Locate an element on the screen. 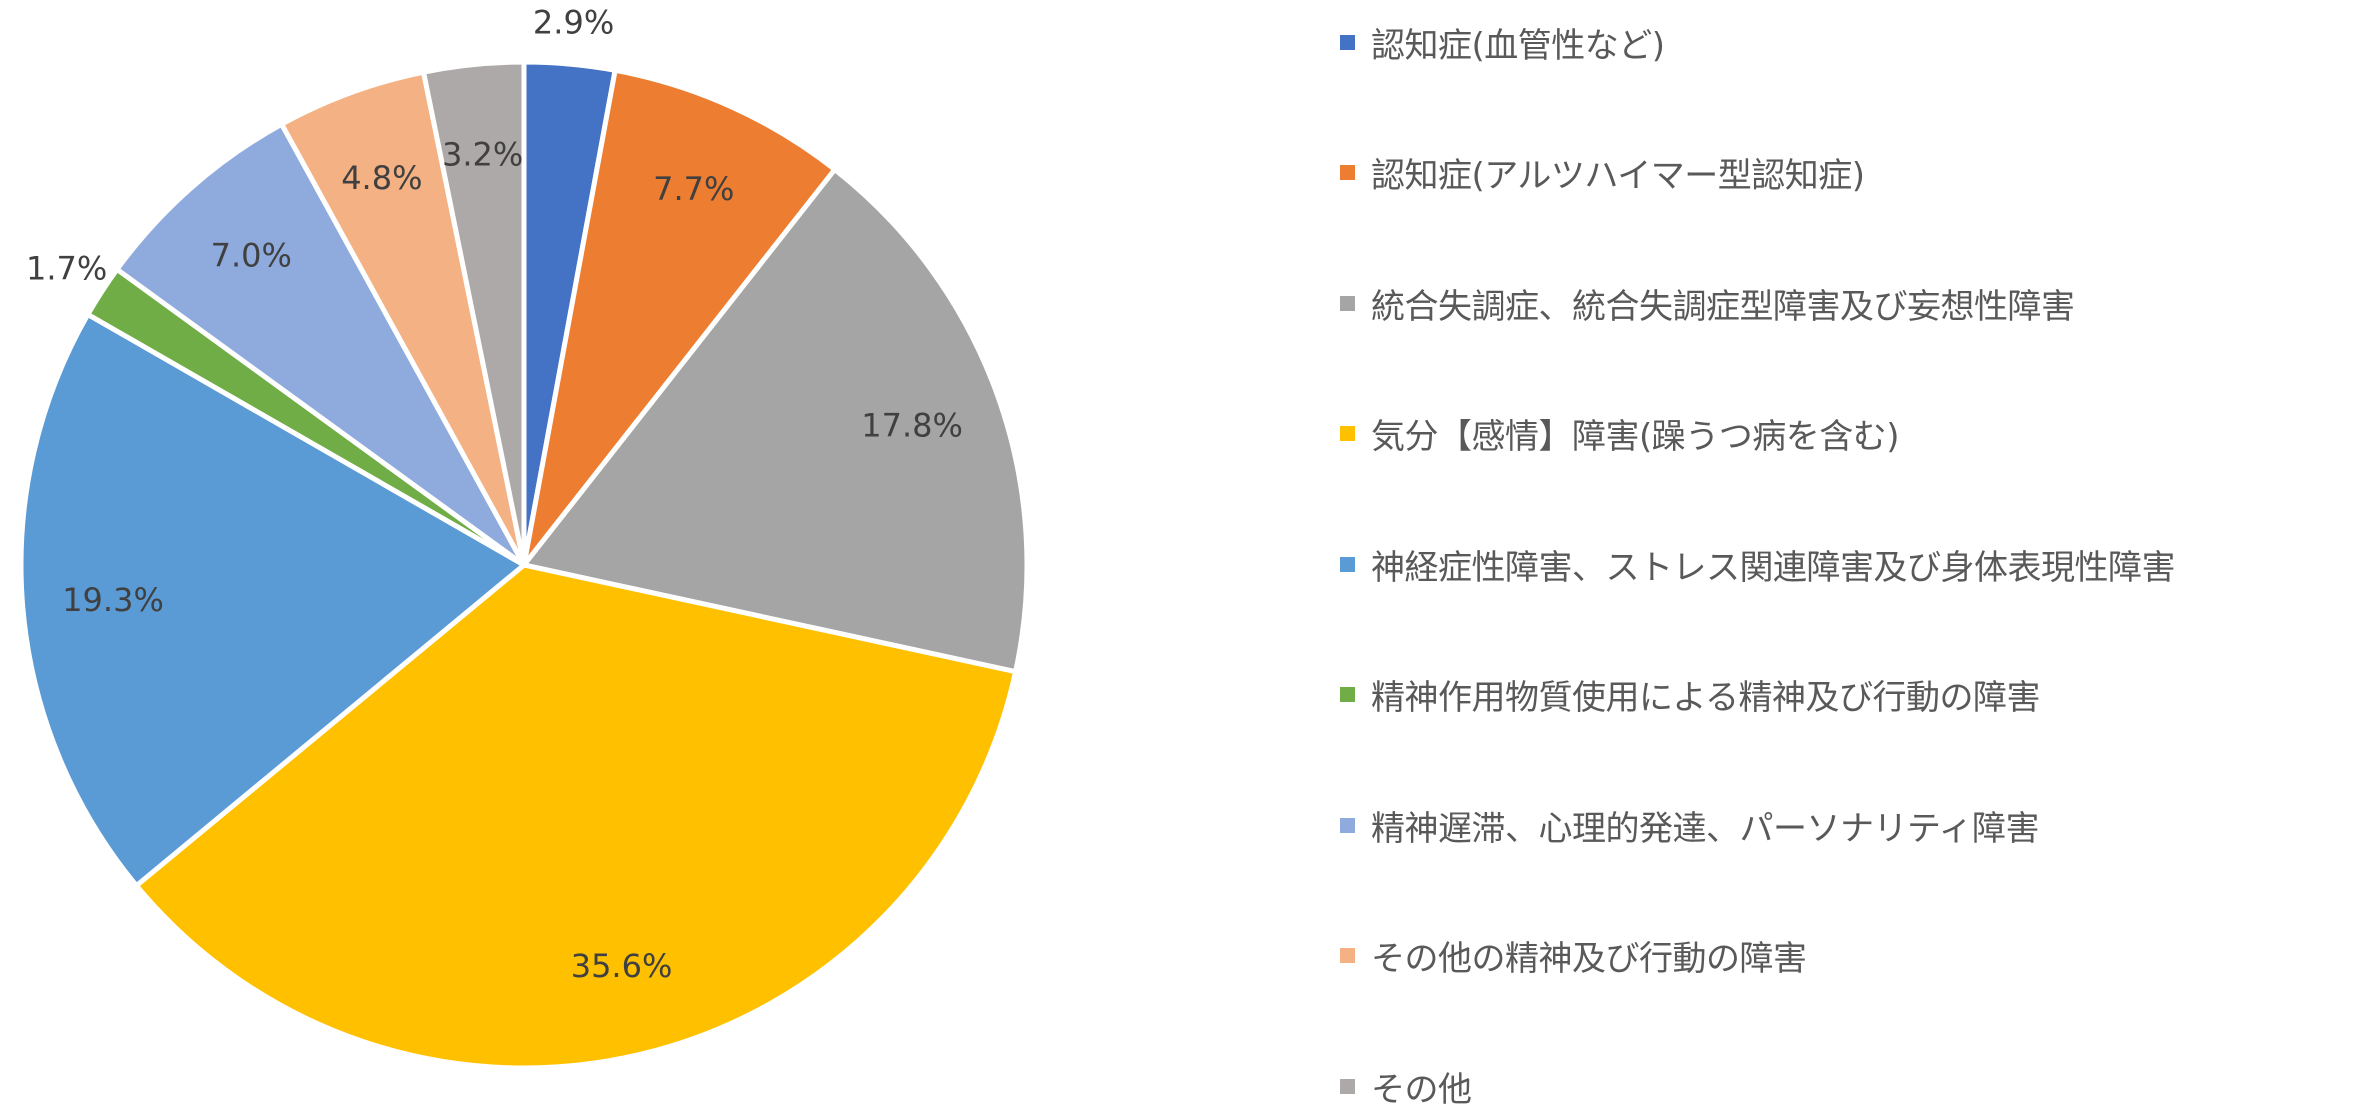 This screenshot has width=2370, height=1120. pie-data-label: 1.7% is located at coordinates (66, 269).